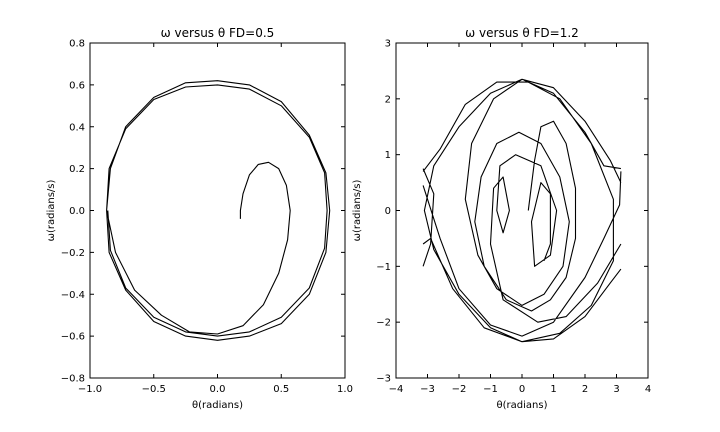 This screenshot has height=432, width=720. Describe the element at coordinates (585, 389) in the screenshot. I see `x-tick-label: 2` at that location.